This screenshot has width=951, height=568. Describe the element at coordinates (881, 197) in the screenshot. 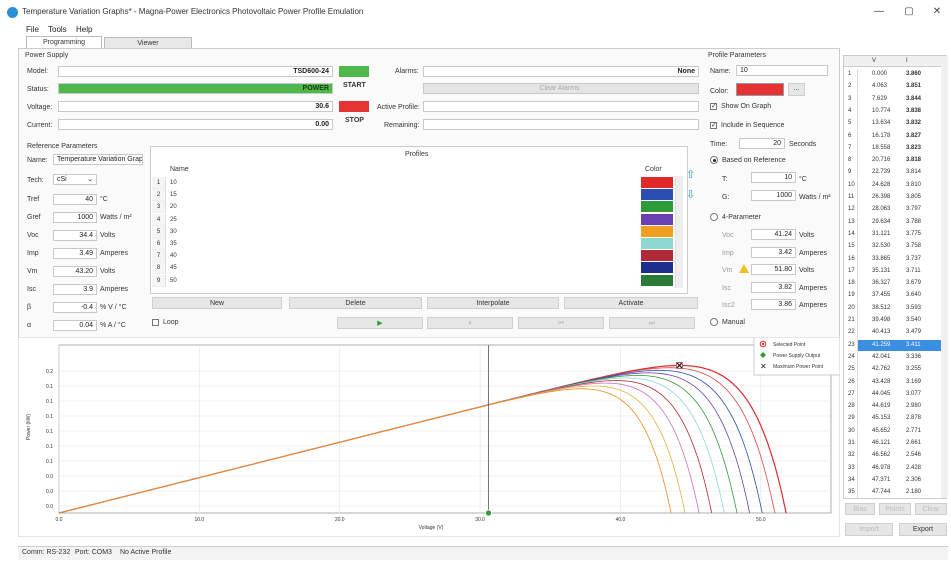

I see `table-cell-v: 26.398` at that location.